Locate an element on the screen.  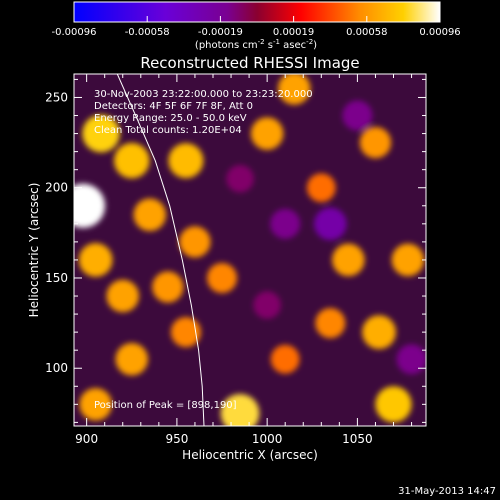
y-tick-label-1: 150 is located at coordinates (56, 278).